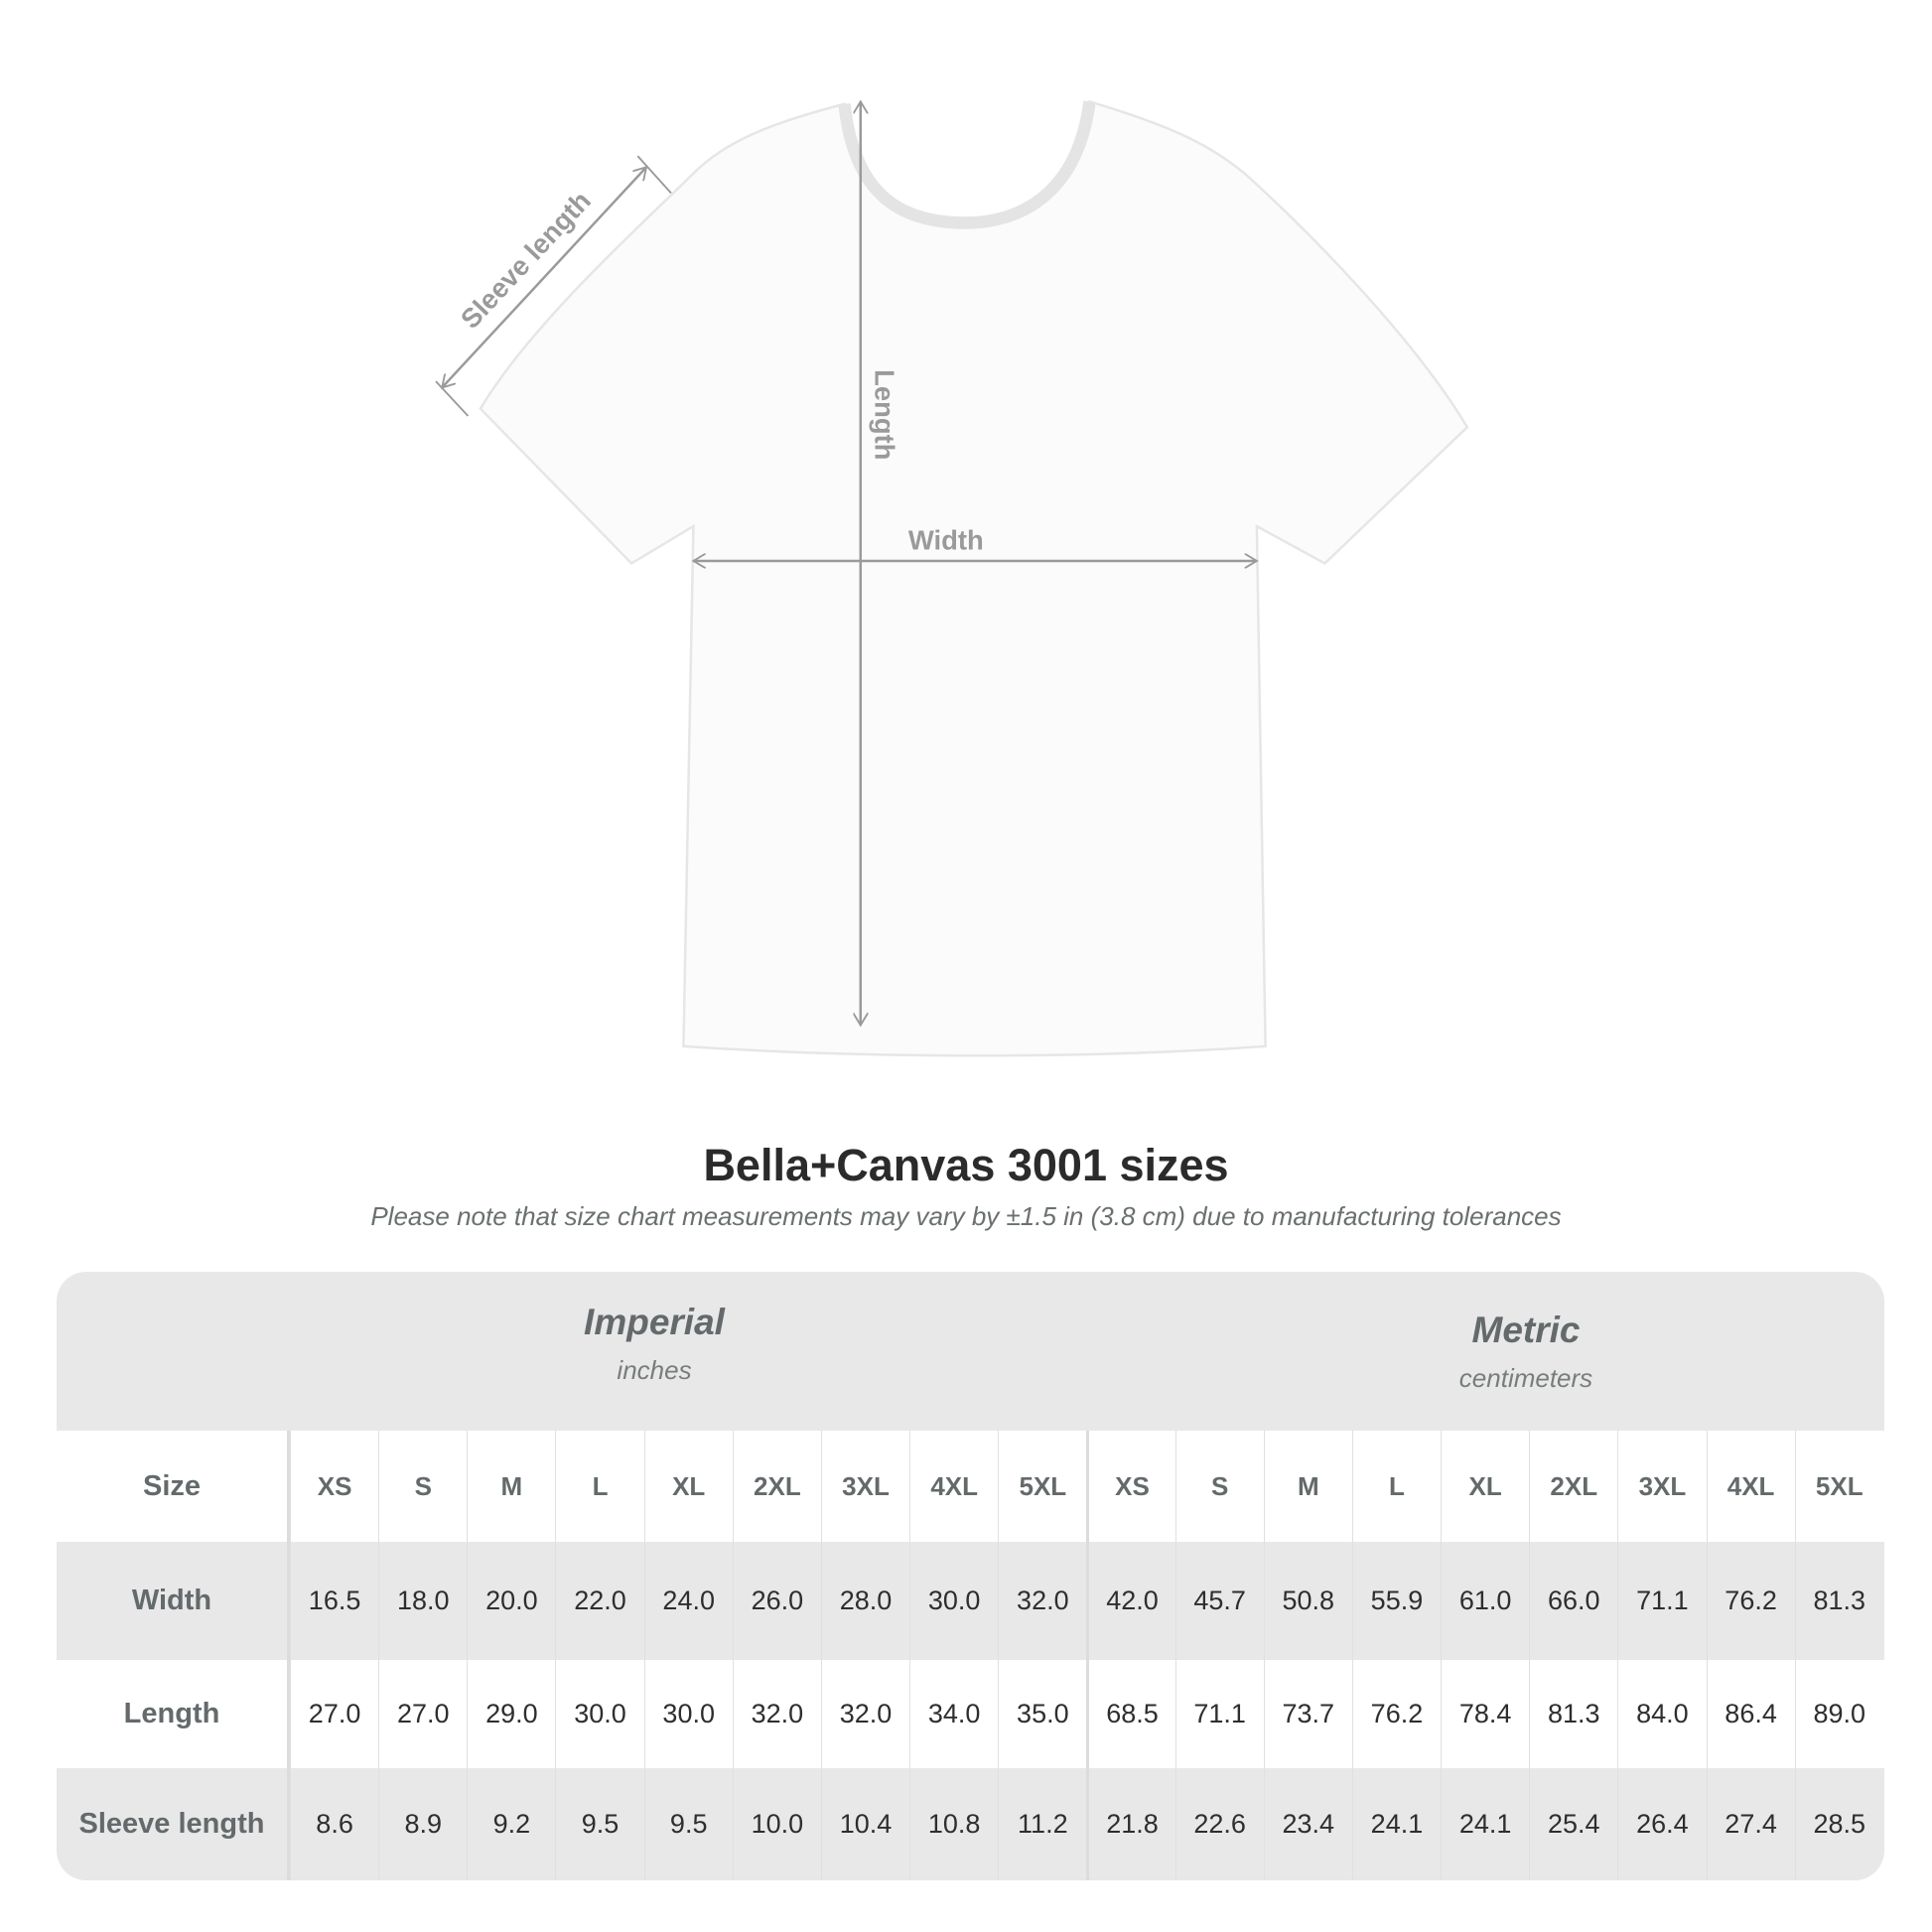 Image resolution: width=1932 pixels, height=1932 pixels. I want to click on table-cell: 26.0, so click(776, 1601).